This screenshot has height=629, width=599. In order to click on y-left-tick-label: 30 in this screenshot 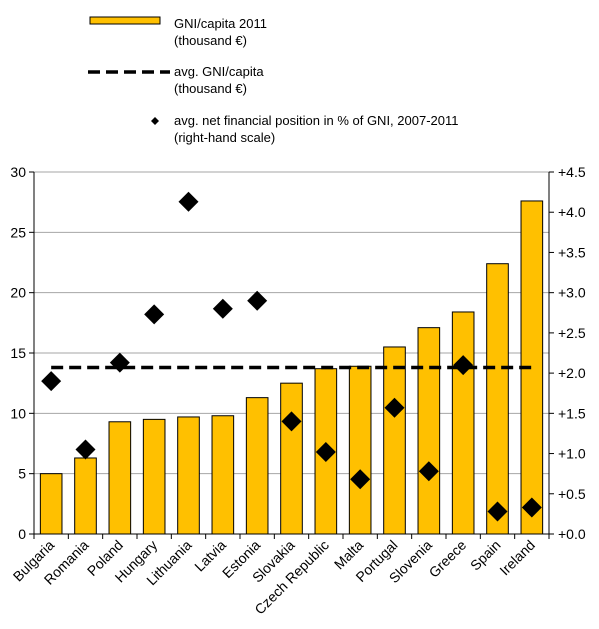, I will do `click(18, 172)`.